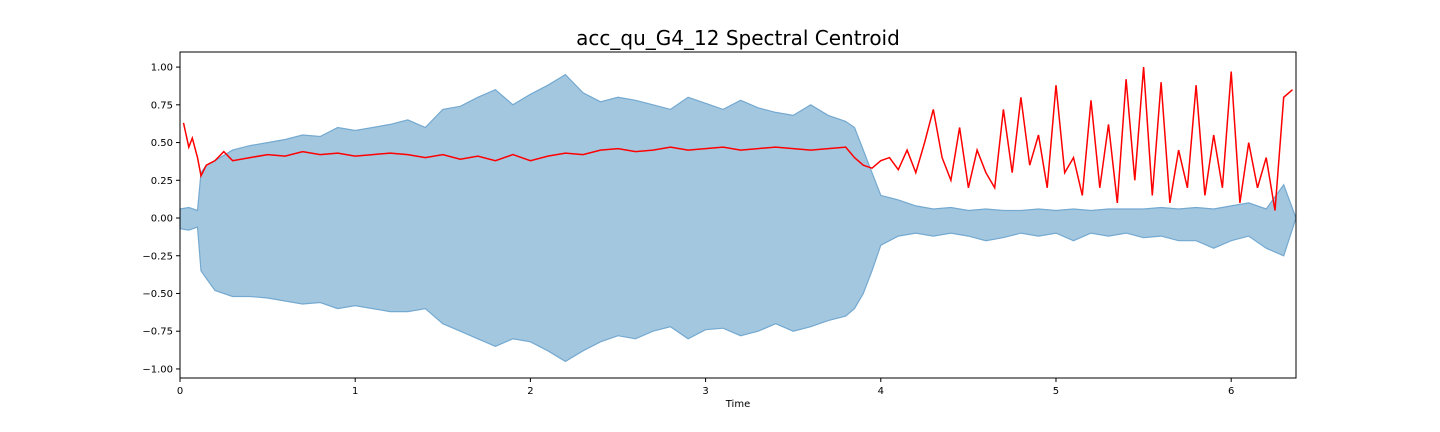  I want to click on y-tick-label: 0.00, so click(162, 219).